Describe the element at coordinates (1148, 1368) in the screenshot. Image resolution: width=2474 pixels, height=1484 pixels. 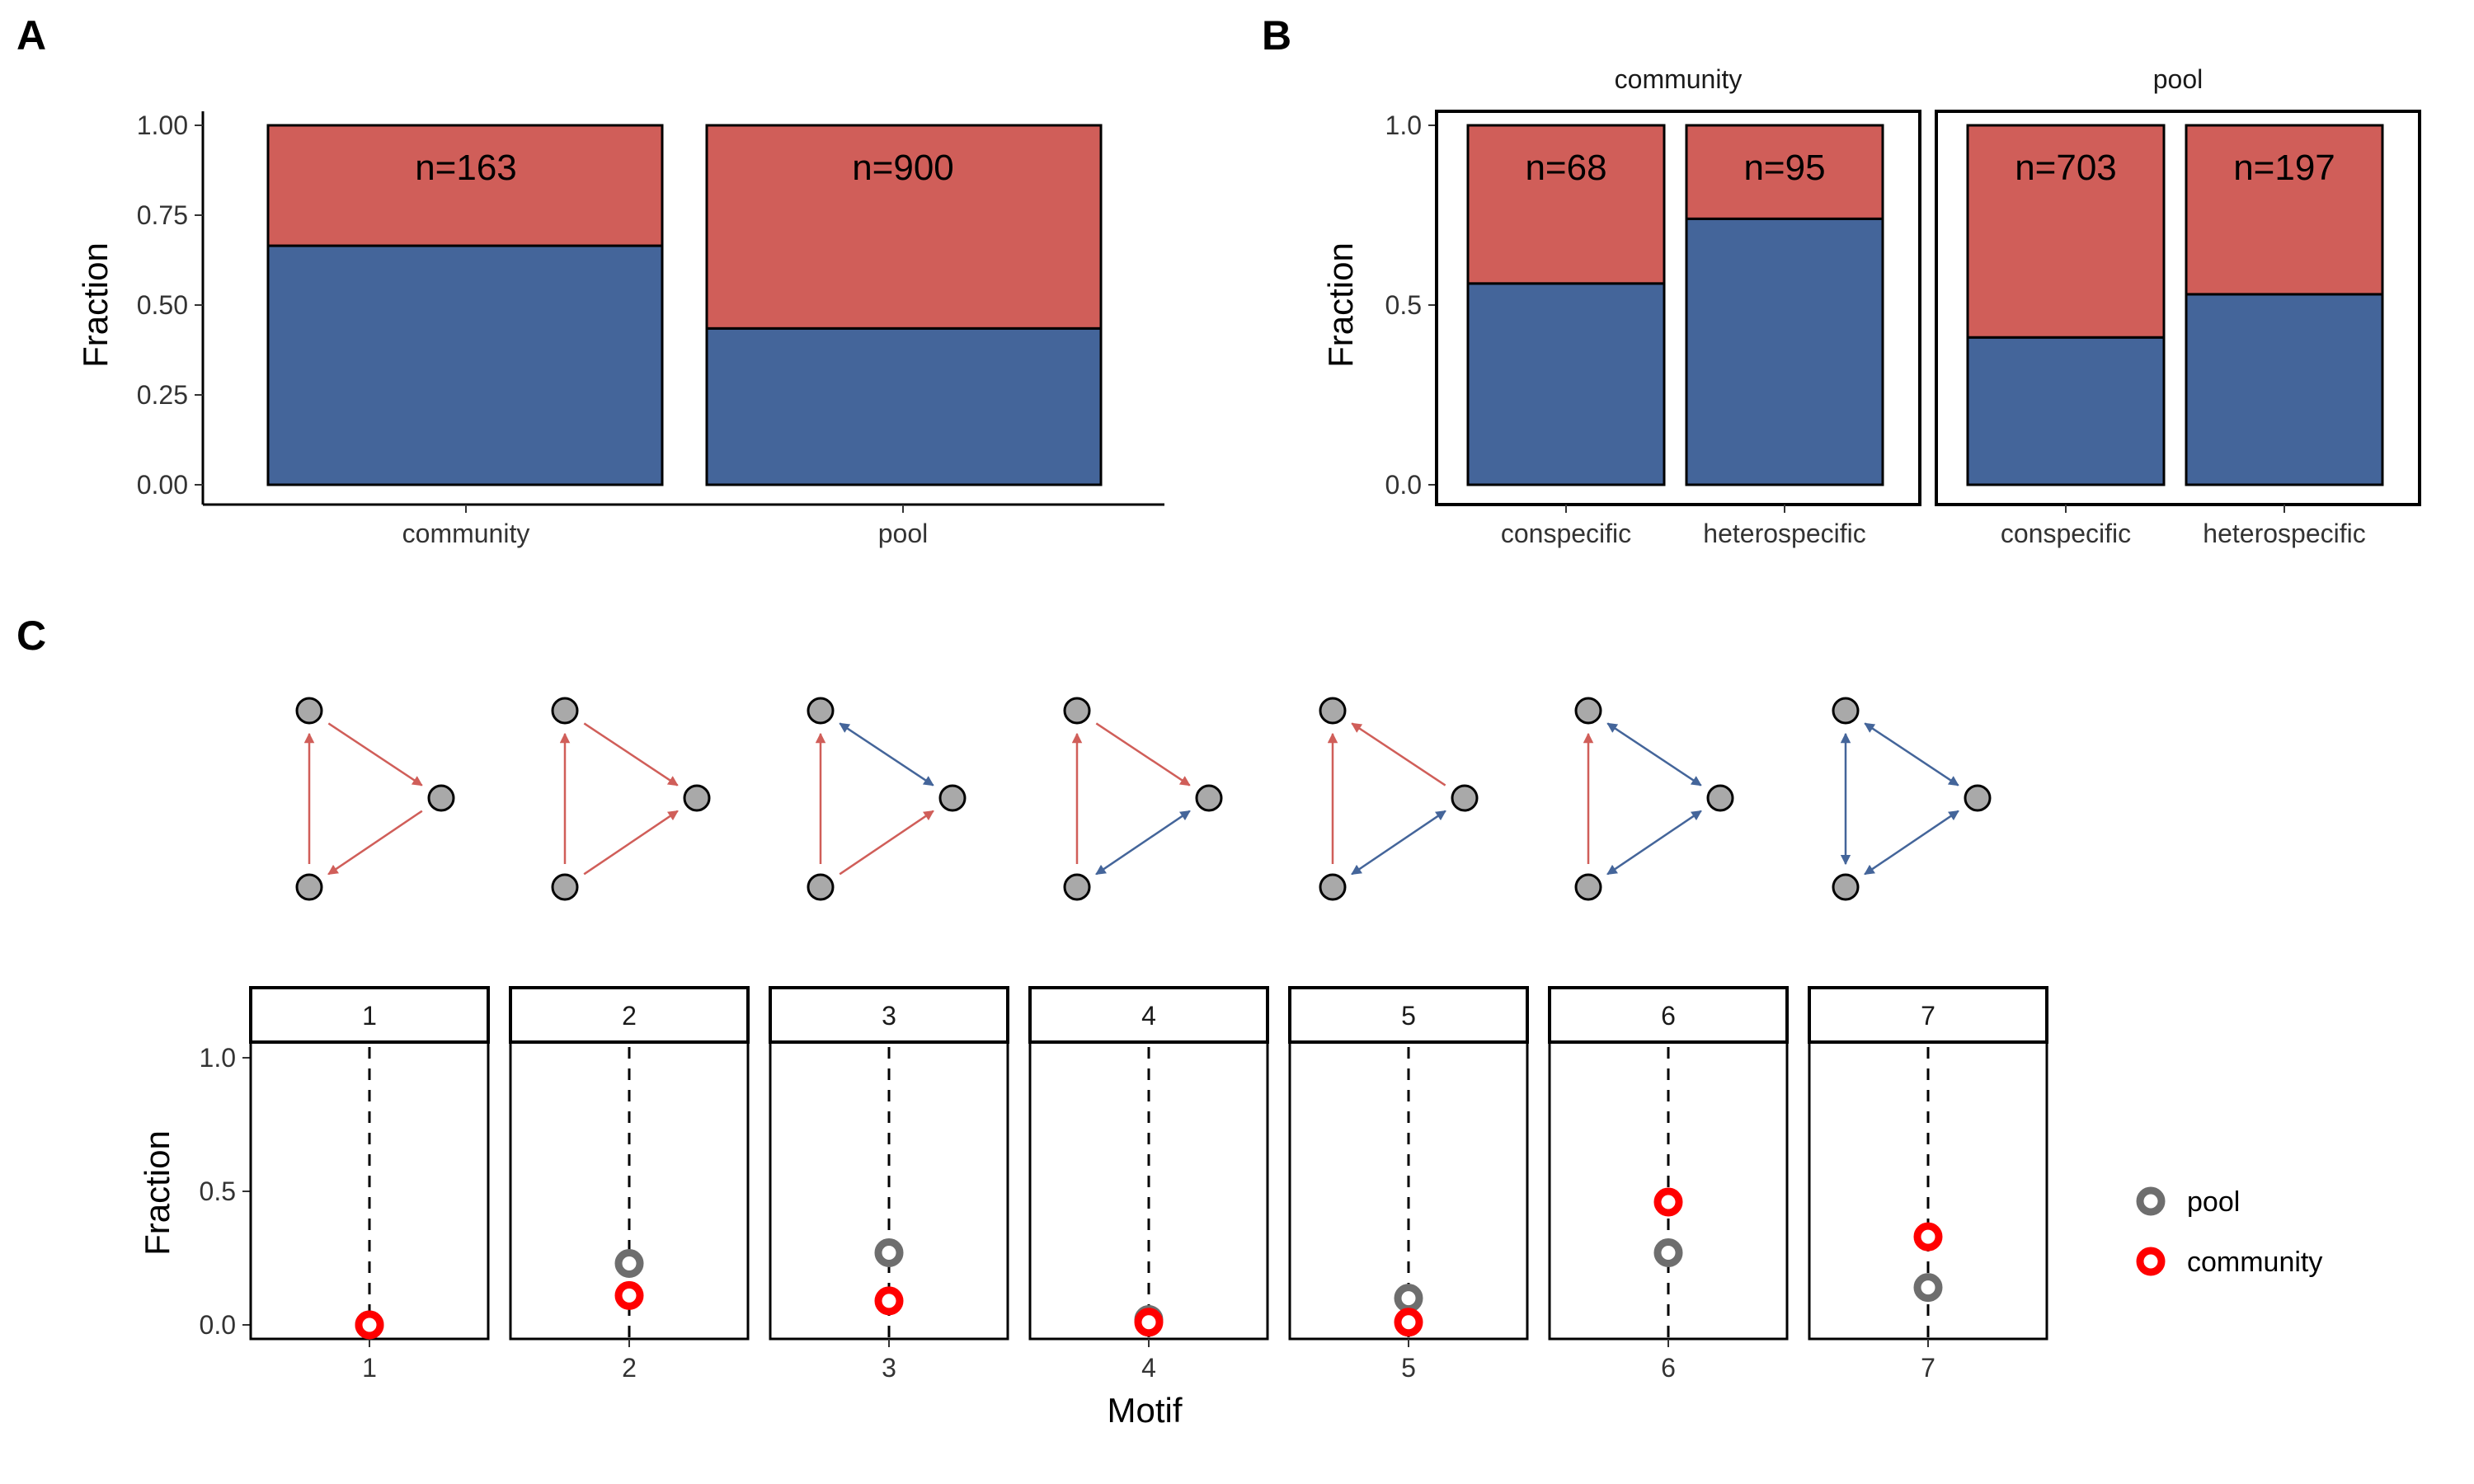
I see `panel-c-x-tick-label: 4` at that location.